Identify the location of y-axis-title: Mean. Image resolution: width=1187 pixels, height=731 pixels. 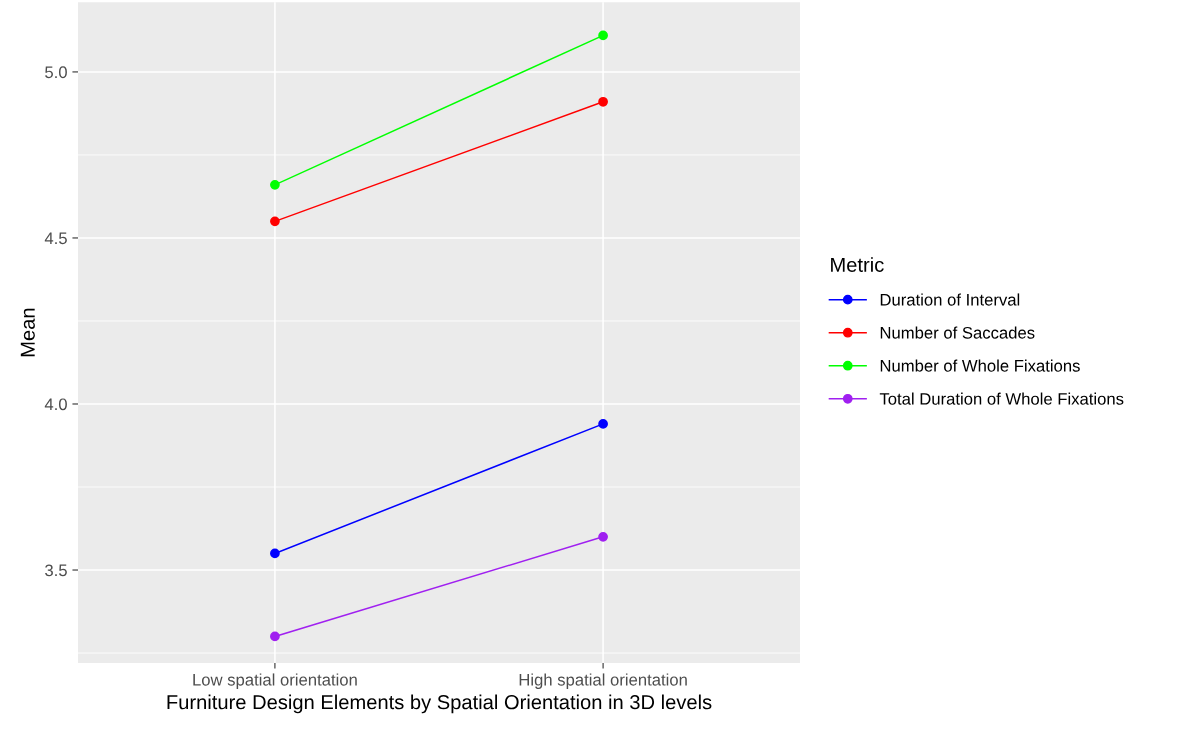
(27, 332).